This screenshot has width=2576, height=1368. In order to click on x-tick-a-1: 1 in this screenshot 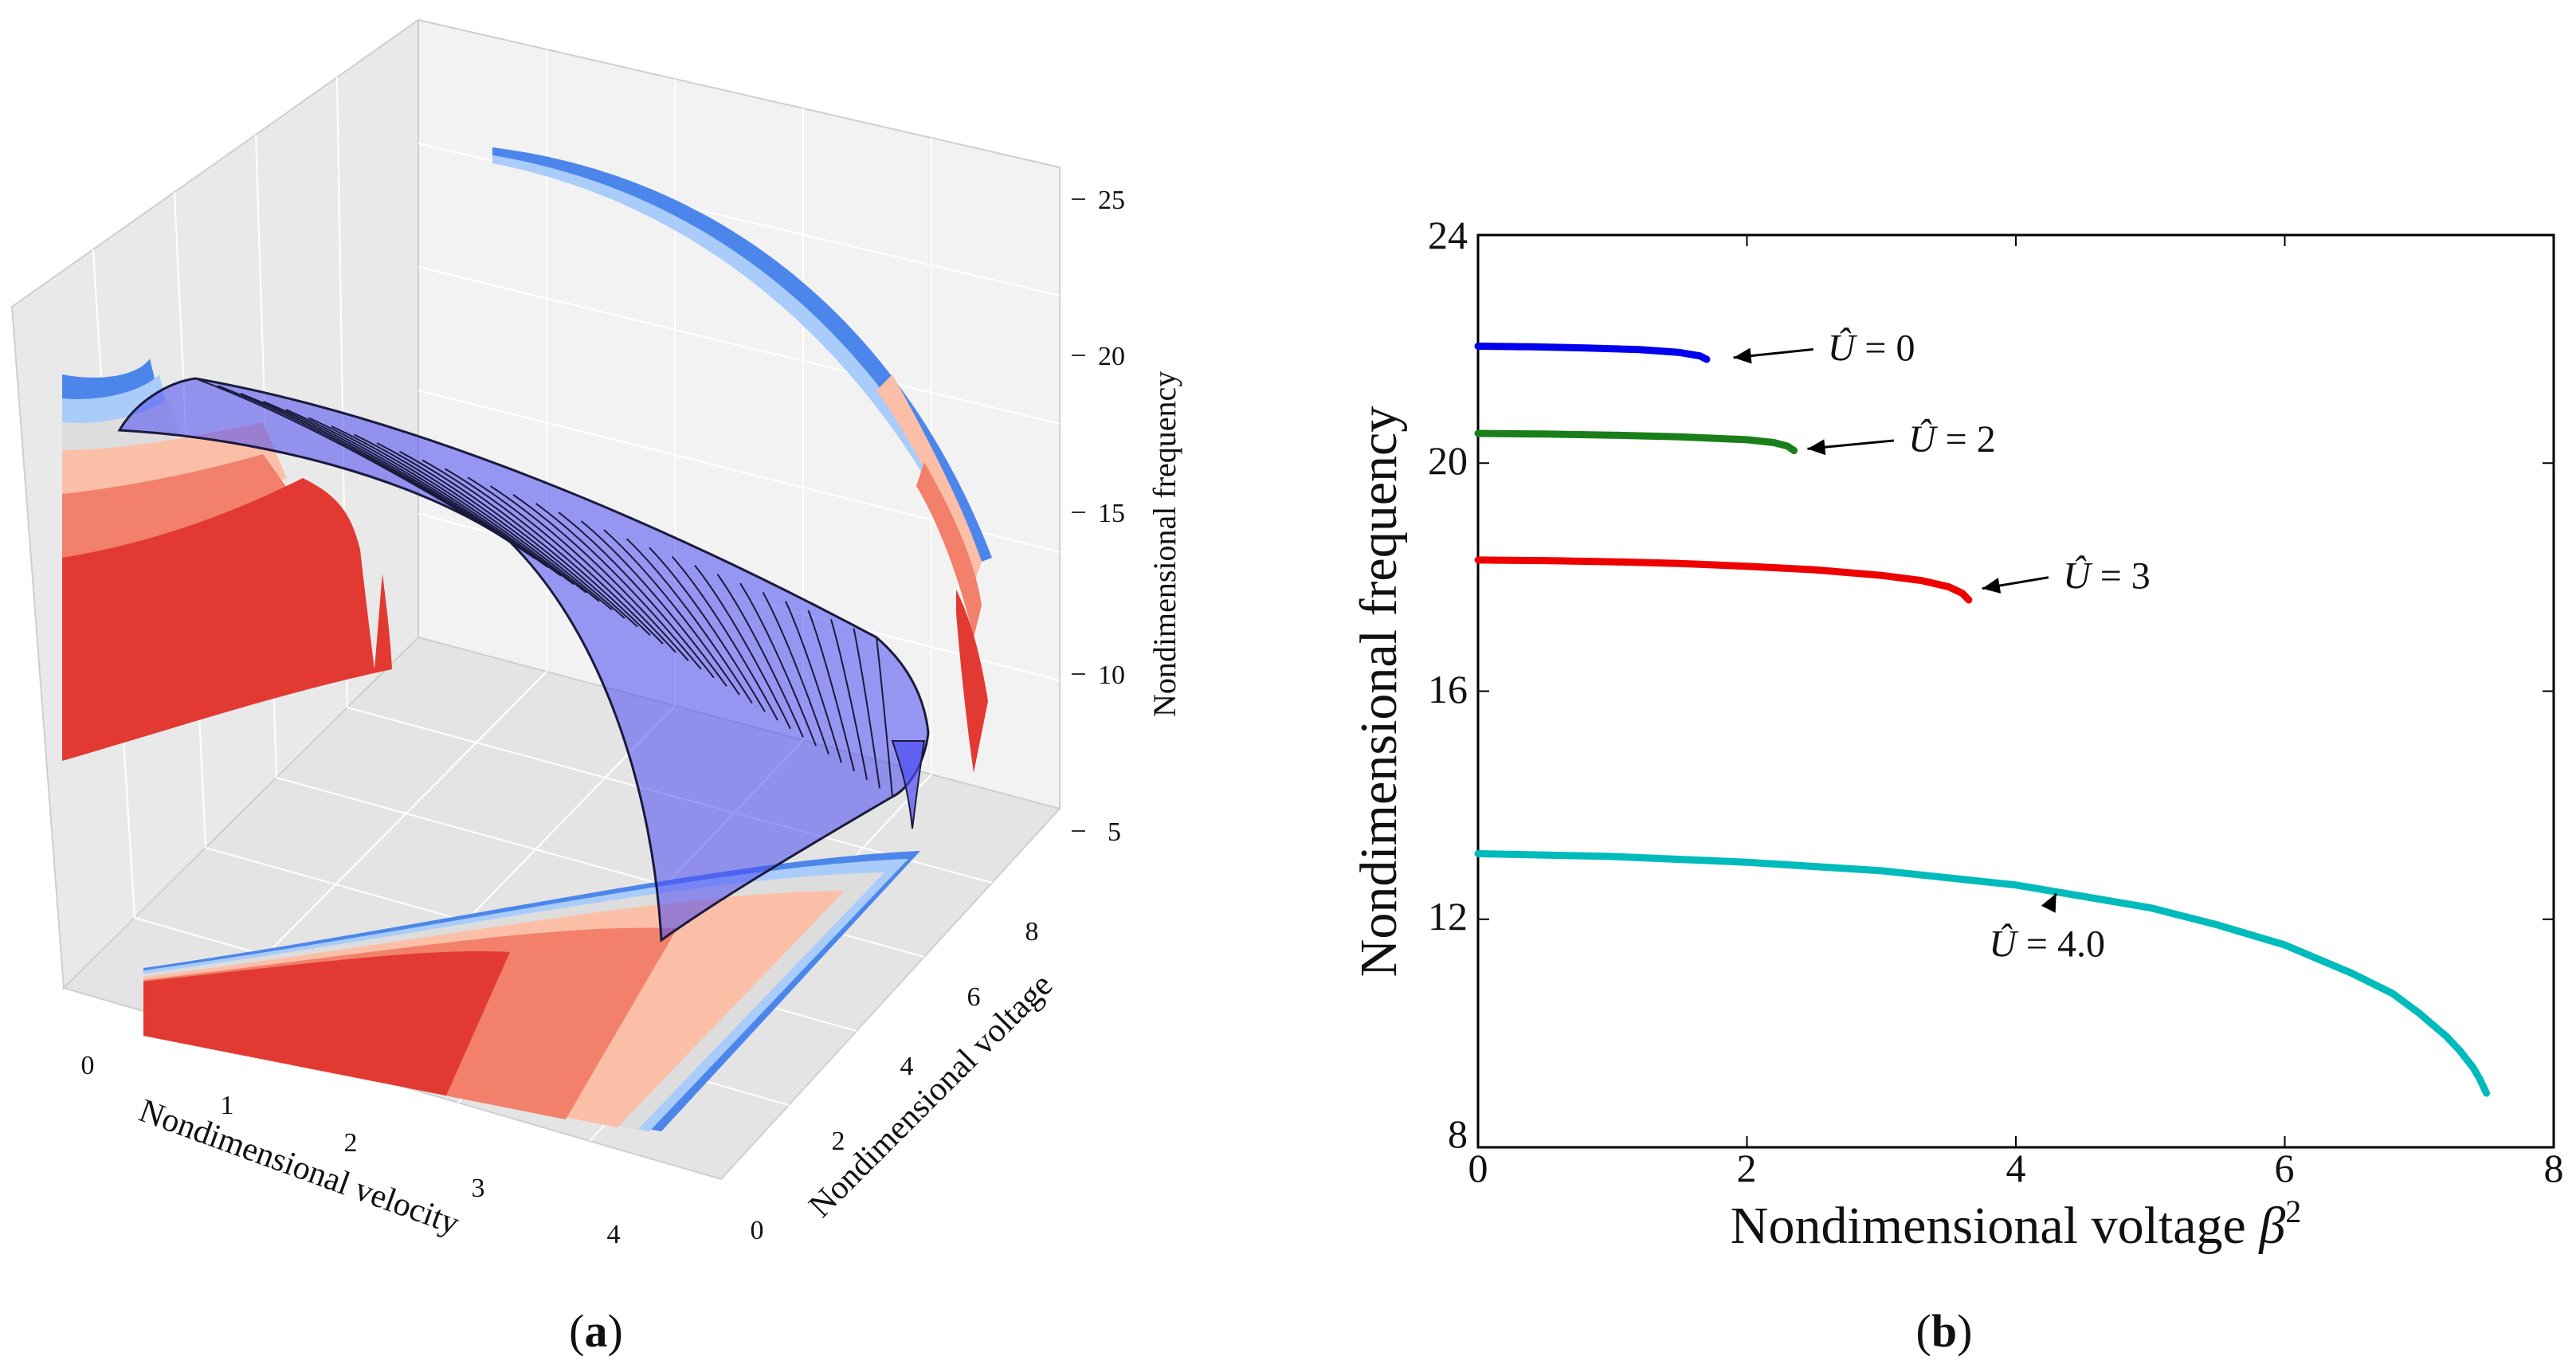, I will do `click(227, 1105)`.